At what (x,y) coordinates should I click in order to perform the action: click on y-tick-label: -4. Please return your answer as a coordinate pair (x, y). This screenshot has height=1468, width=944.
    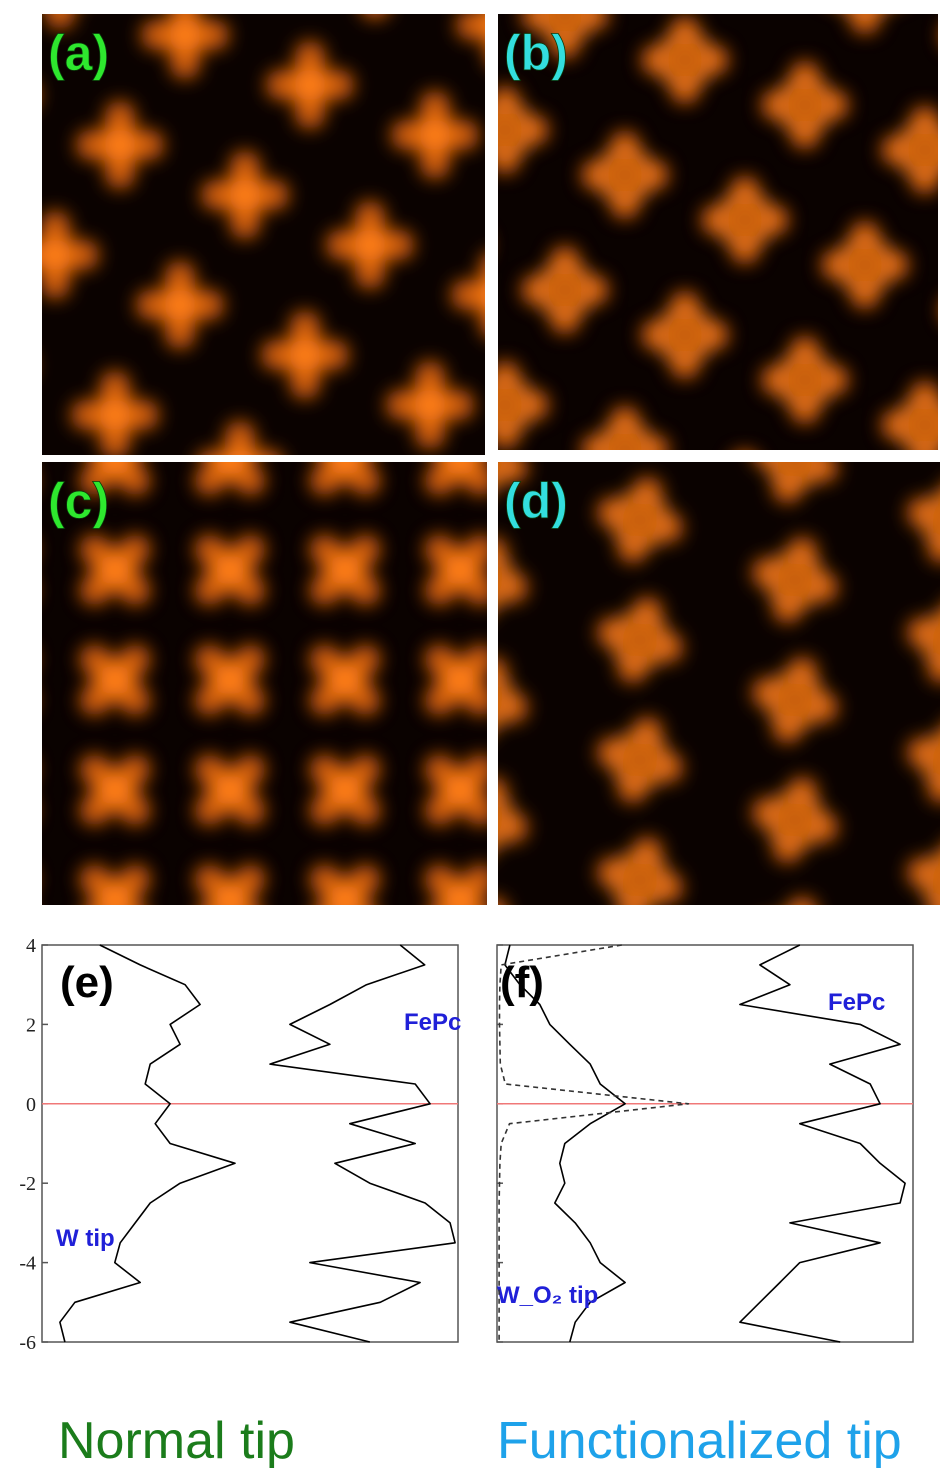
    Looking at the image, I should click on (27, 1264).